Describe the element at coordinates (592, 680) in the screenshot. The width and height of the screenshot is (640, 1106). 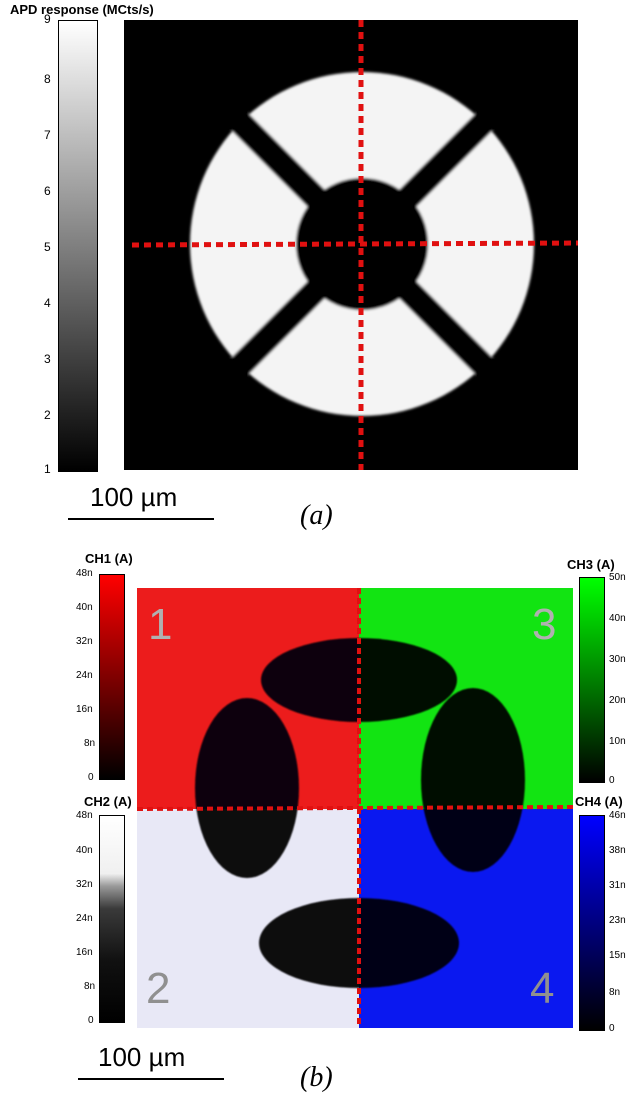
I see `ch3-colorbar` at that location.